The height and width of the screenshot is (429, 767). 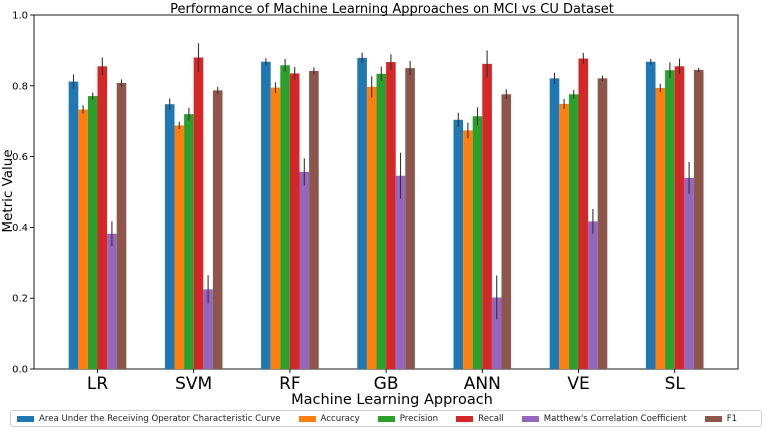 I want to click on legend-item: Recall, so click(x=480, y=419).